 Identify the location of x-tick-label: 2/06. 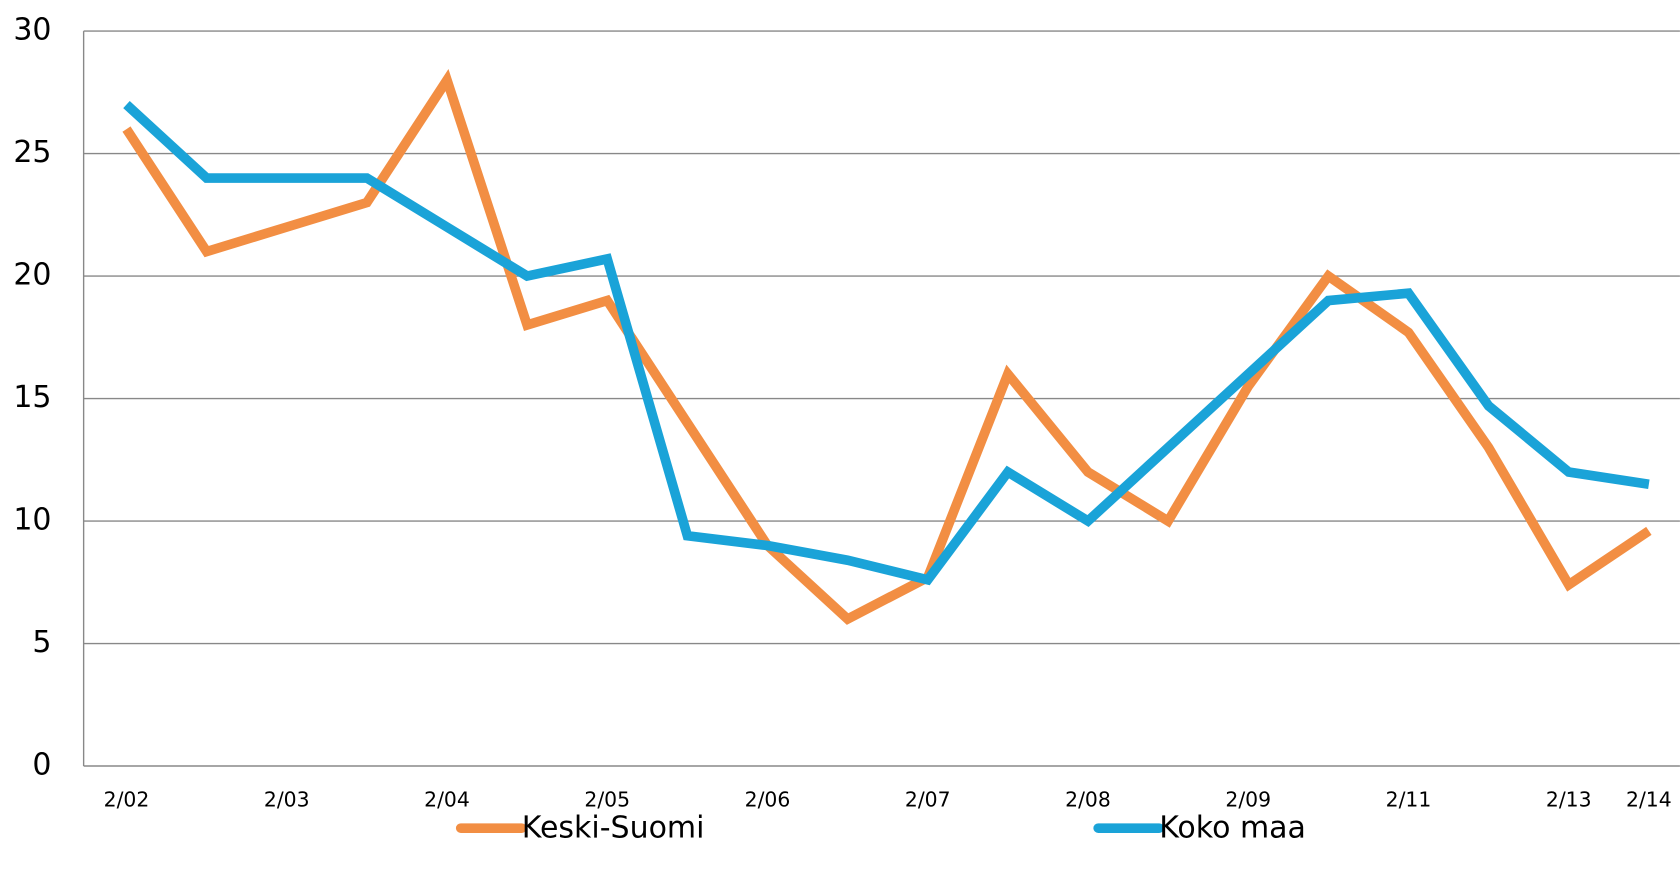
(768, 799).